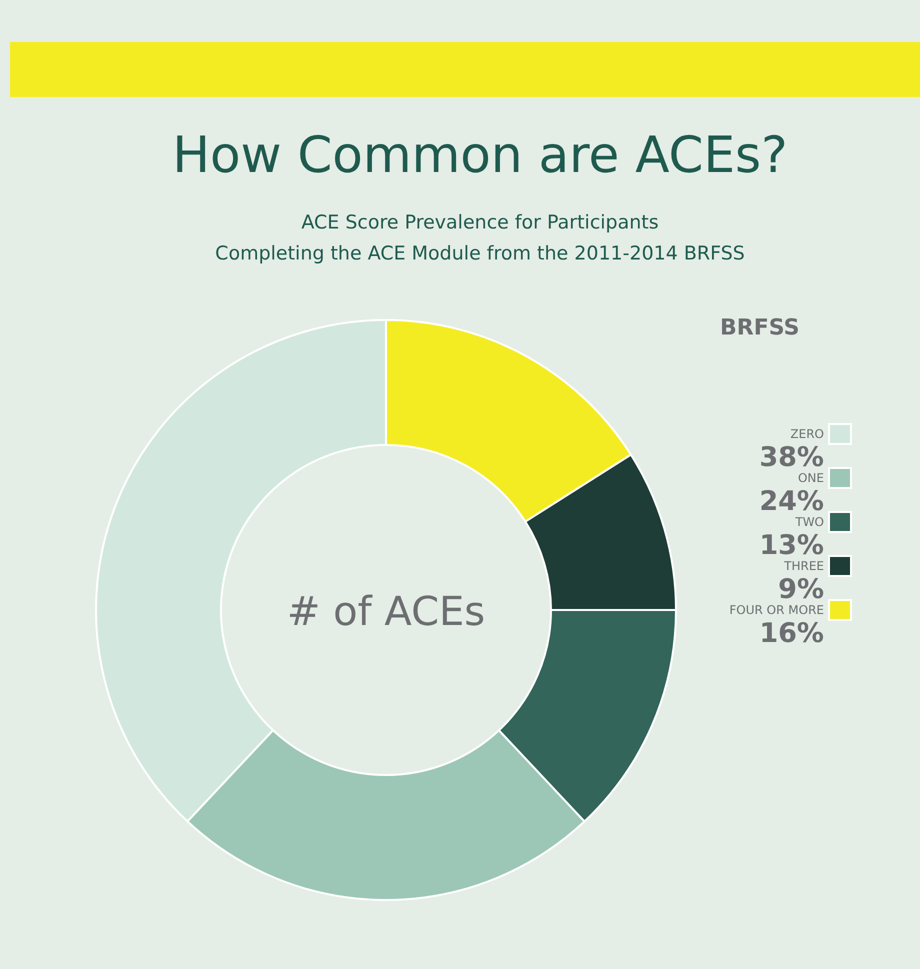 Image resolution: width=920 pixels, height=969 pixels. What do you see at coordinates (811, 478) in the screenshot?
I see `legend-label: ONE` at bounding box center [811, 478].